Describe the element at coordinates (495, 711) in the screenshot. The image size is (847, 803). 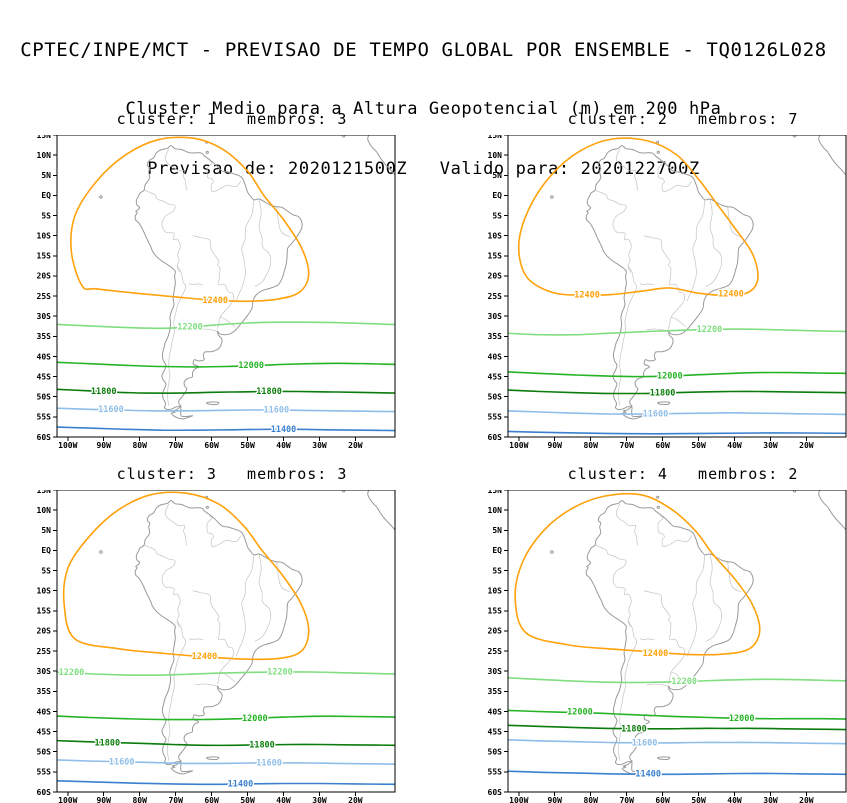
I see `lat-tick-label: 40S` at that location.